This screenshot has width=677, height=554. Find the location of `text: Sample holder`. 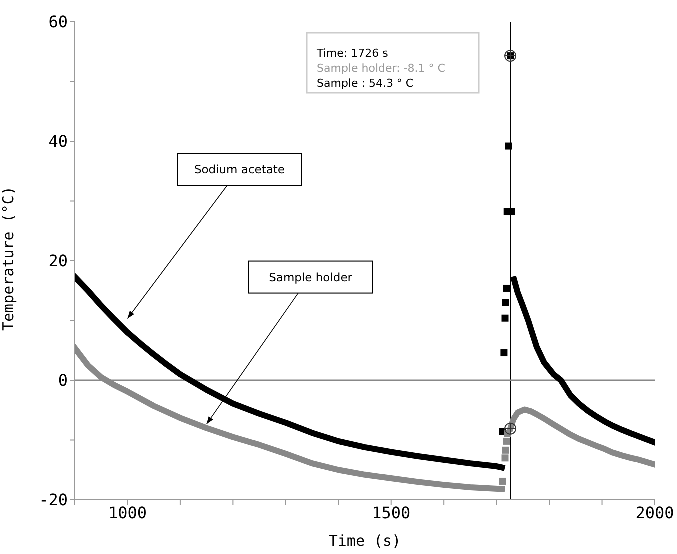

text: Sample holder is located at coordinates (311, 277).